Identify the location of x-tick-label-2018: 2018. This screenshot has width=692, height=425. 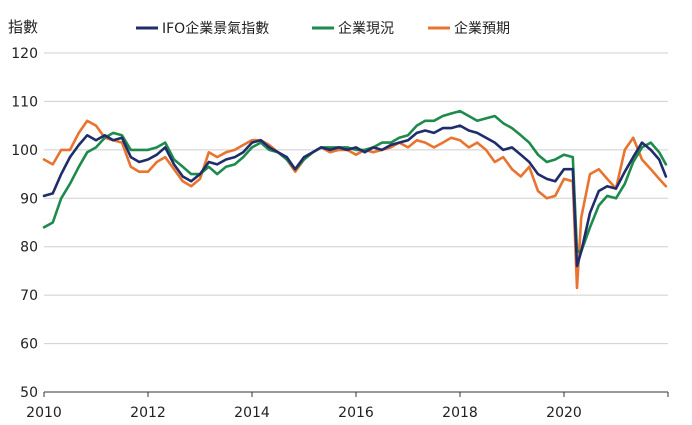
(460, 413).